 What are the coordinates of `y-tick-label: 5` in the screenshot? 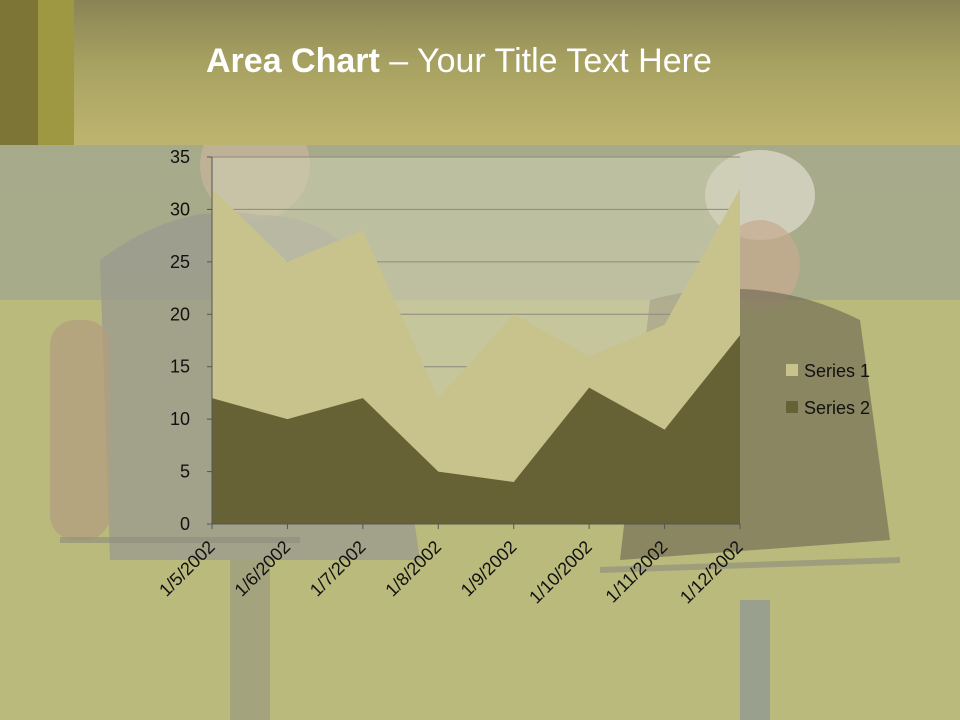 It's located at (185, 472).